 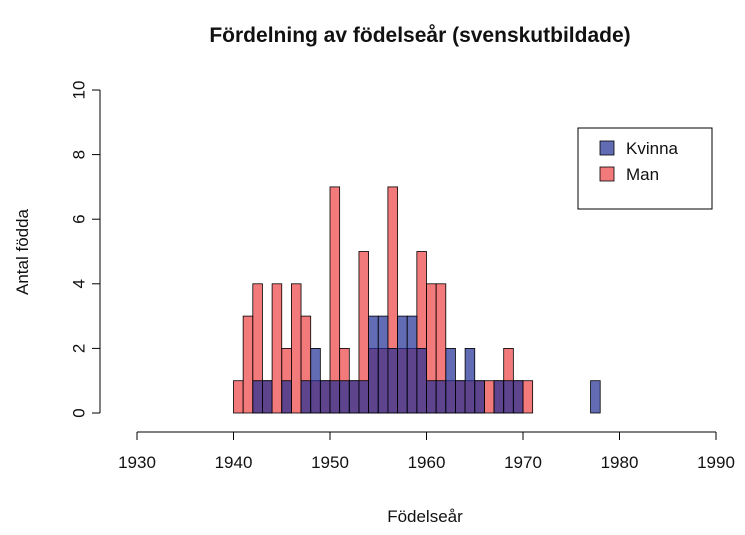 I want to click on y-axis-label: Antal födda, so click(x=22, y=251).